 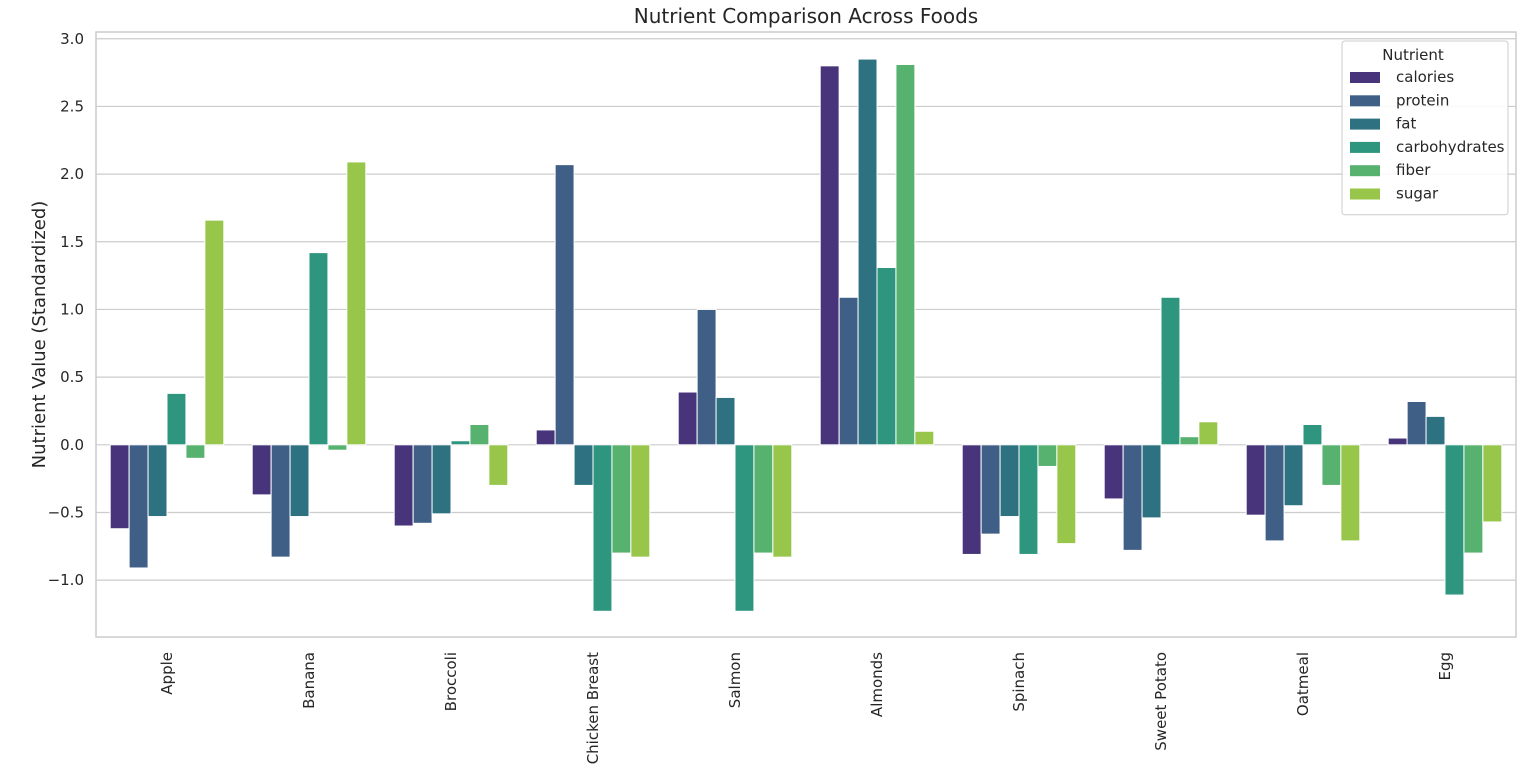 What do you see at coordinates (176, 419) in the screenshot?
I see `bar-carbohydrates-apple` at bounding box center [176, 419].